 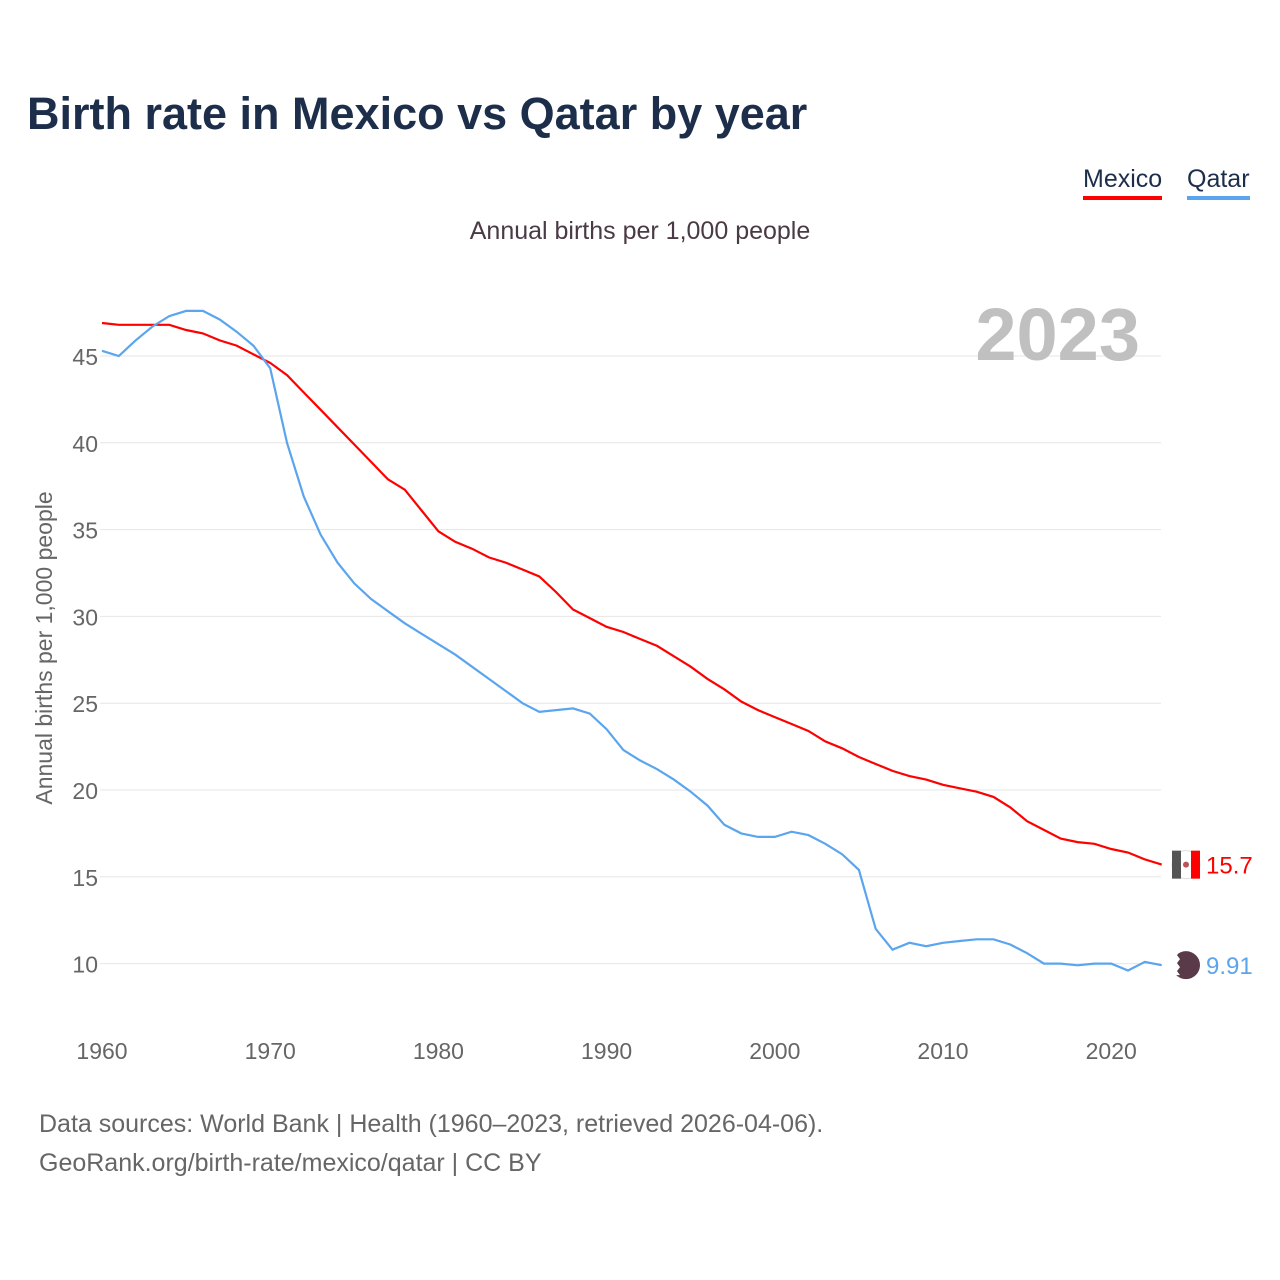 What do you see at coordinates (85, 878) in the screenshot?
I see `y-tick-label: 15` at bounding box center [85, 878].